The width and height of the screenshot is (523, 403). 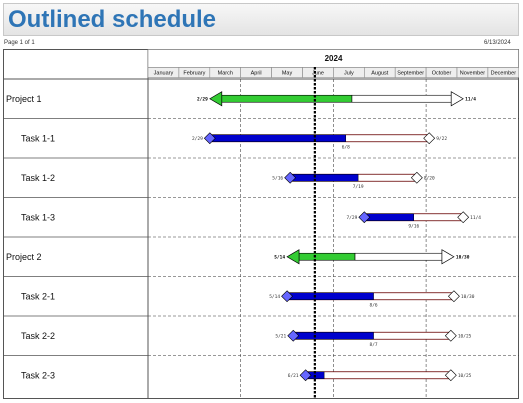 I want to click on month-label-september: September, so click(x=410, y=74).